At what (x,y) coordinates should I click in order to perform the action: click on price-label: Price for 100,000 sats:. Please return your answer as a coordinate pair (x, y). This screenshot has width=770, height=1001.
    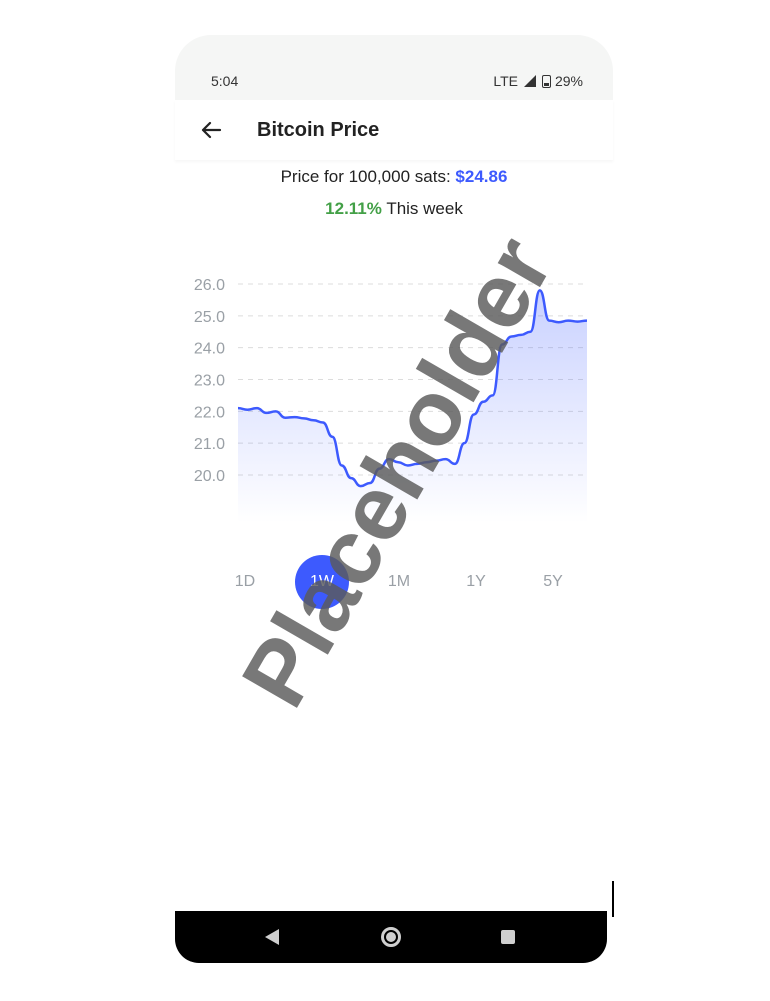
    Looking at the image, I should click on (365, 176).